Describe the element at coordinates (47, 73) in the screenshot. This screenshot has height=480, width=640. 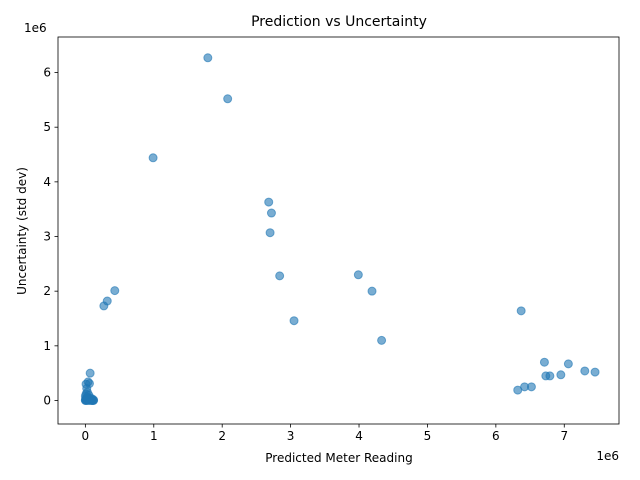
I see `y-tick-label-6: 6` at that location.